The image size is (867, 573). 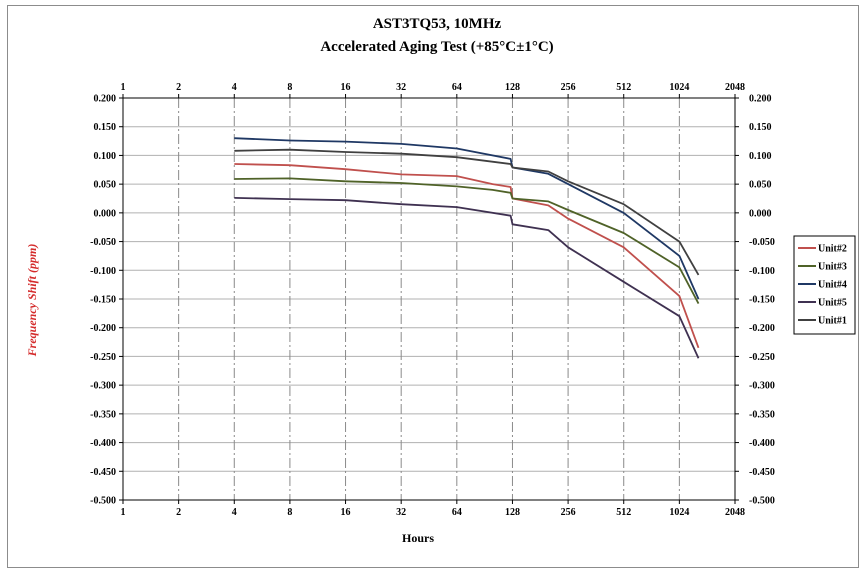 I want to click on legend-entry-label: Unit#3, so click(x=832, y=267).